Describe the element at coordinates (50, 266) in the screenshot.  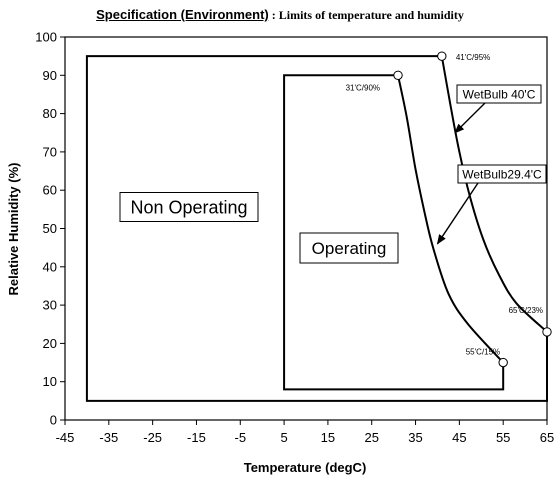
I see `y-tick-label: 40` at that location.